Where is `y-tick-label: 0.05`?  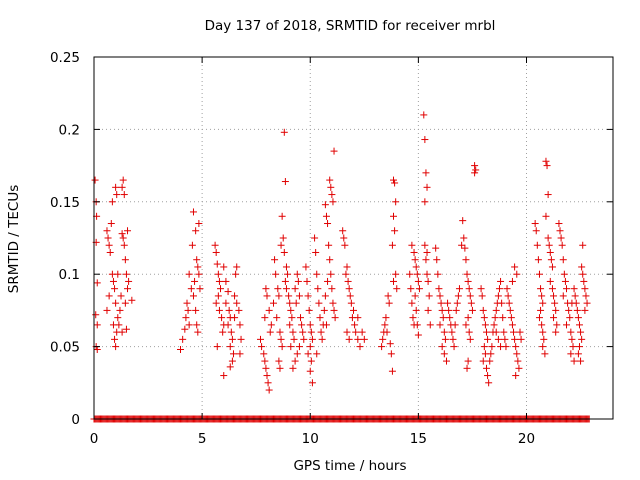
y-tick-label: 0.05 is located at coordinates (65, 348).